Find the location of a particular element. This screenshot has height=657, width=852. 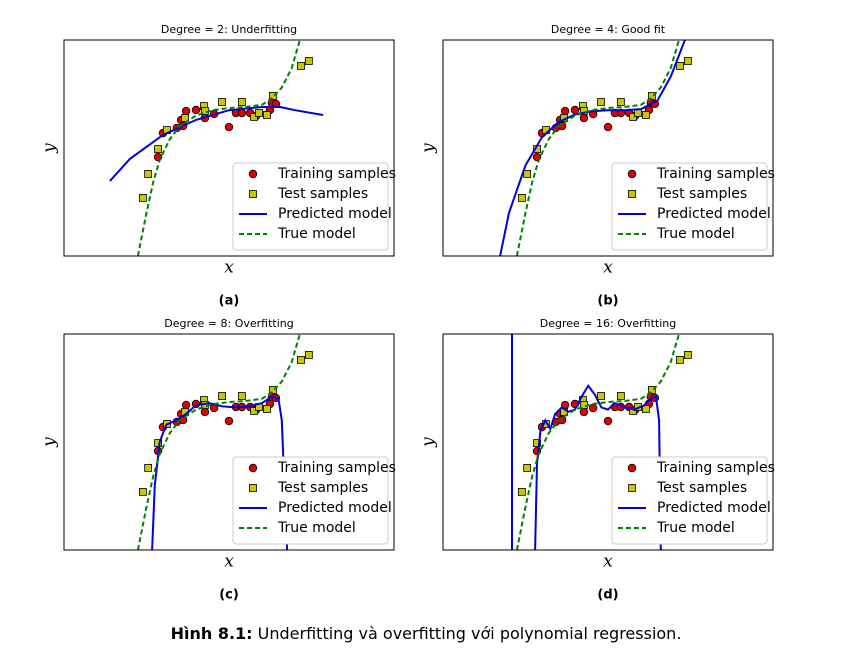

subplot-title: Degree = 4: Good fit is located at coordinates (608, 29).